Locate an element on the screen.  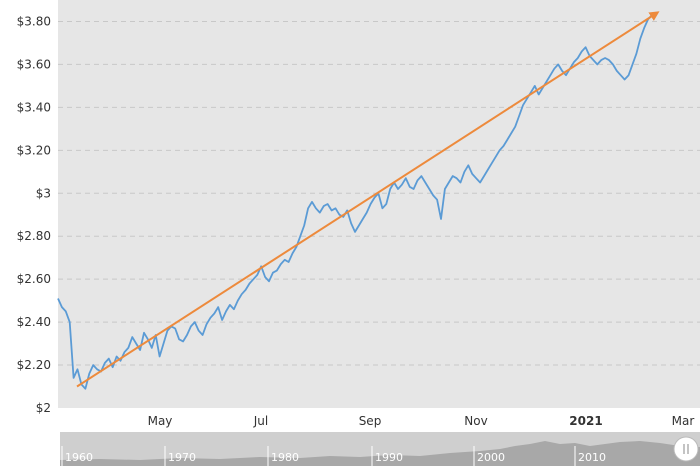
y-tick-label: $2.80 is located at coordinates (34, 236).